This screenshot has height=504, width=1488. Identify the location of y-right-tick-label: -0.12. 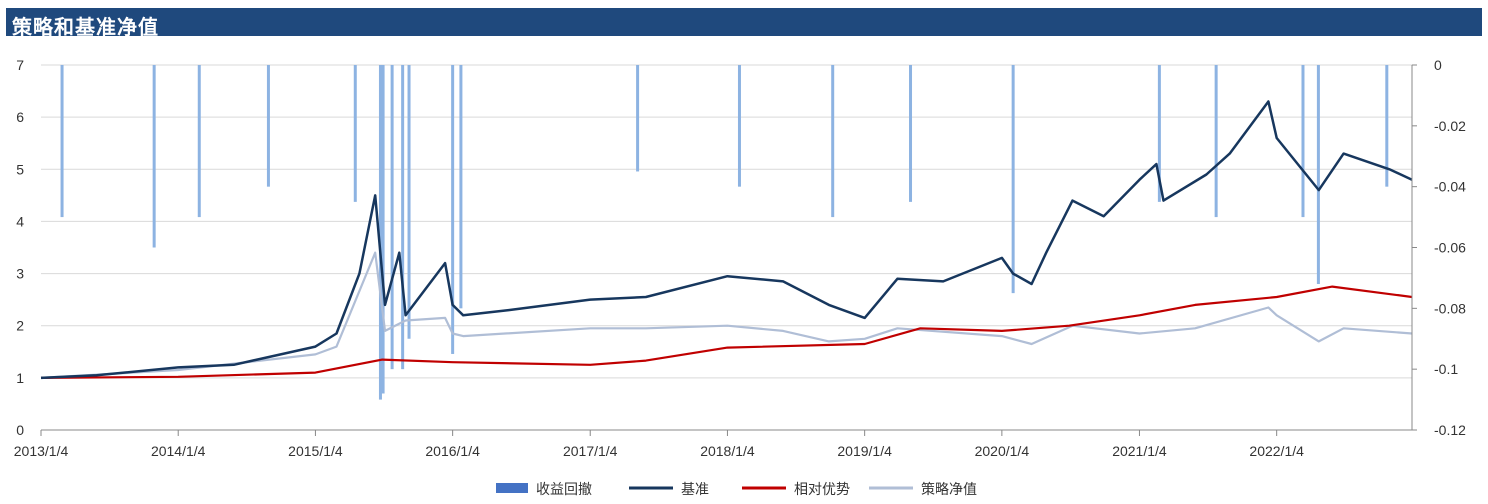
(1450, 430).